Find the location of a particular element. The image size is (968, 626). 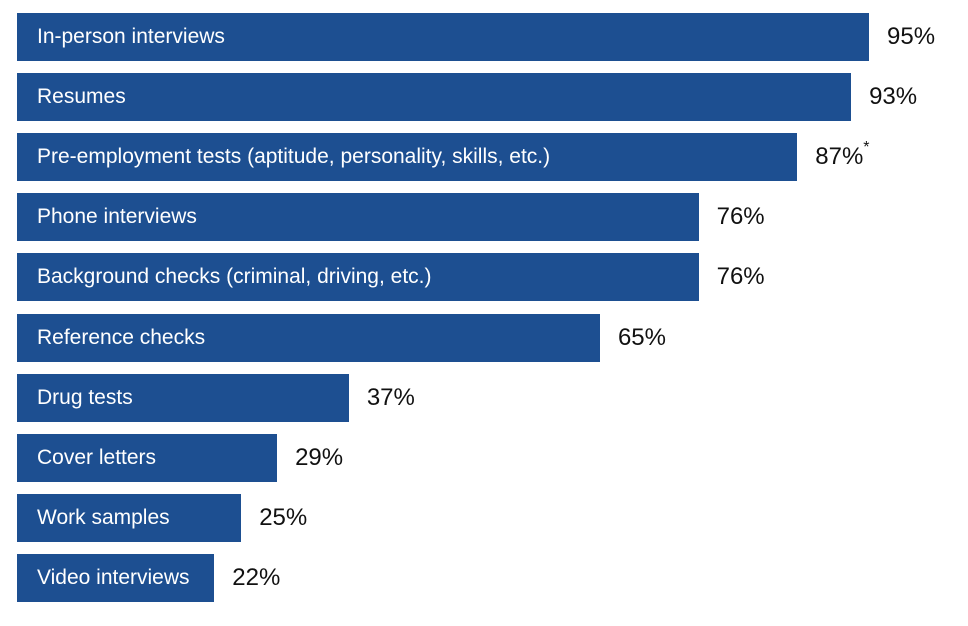

category-label: Work samples is located at coordinates (103, 517).